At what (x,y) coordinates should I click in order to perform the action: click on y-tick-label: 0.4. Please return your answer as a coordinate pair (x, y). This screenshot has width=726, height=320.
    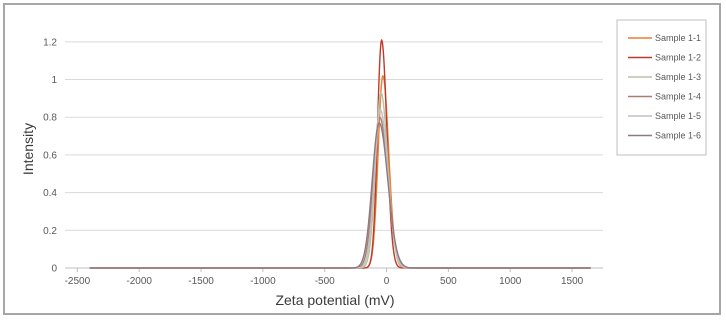
    Looking at the image, I should click on (50, 193).